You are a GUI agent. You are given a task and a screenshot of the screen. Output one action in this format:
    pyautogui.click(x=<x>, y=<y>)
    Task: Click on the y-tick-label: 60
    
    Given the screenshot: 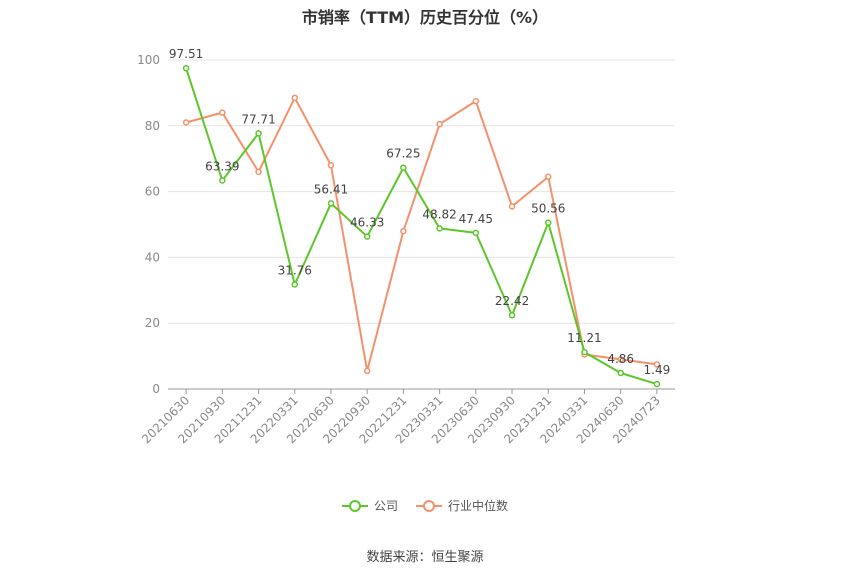 What is the action you would take?
    pyautogui.click(x=152, y=192)
    